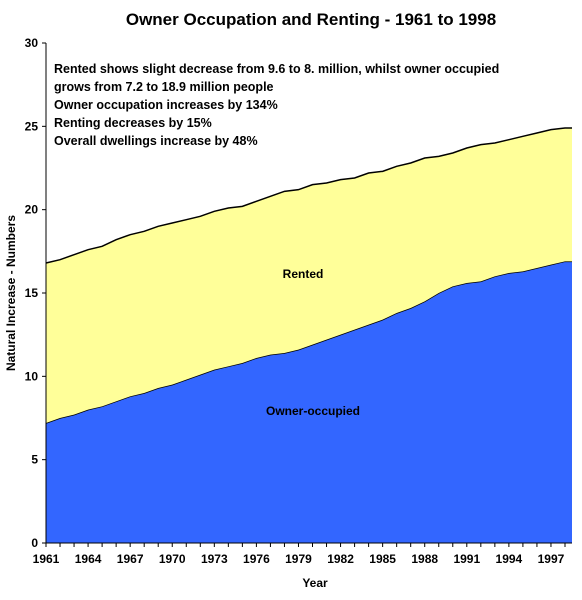 Image resolution: width=582 pixels, height=600 pixels. I want to click on area-label-rented: Rented, so click(303, 274).